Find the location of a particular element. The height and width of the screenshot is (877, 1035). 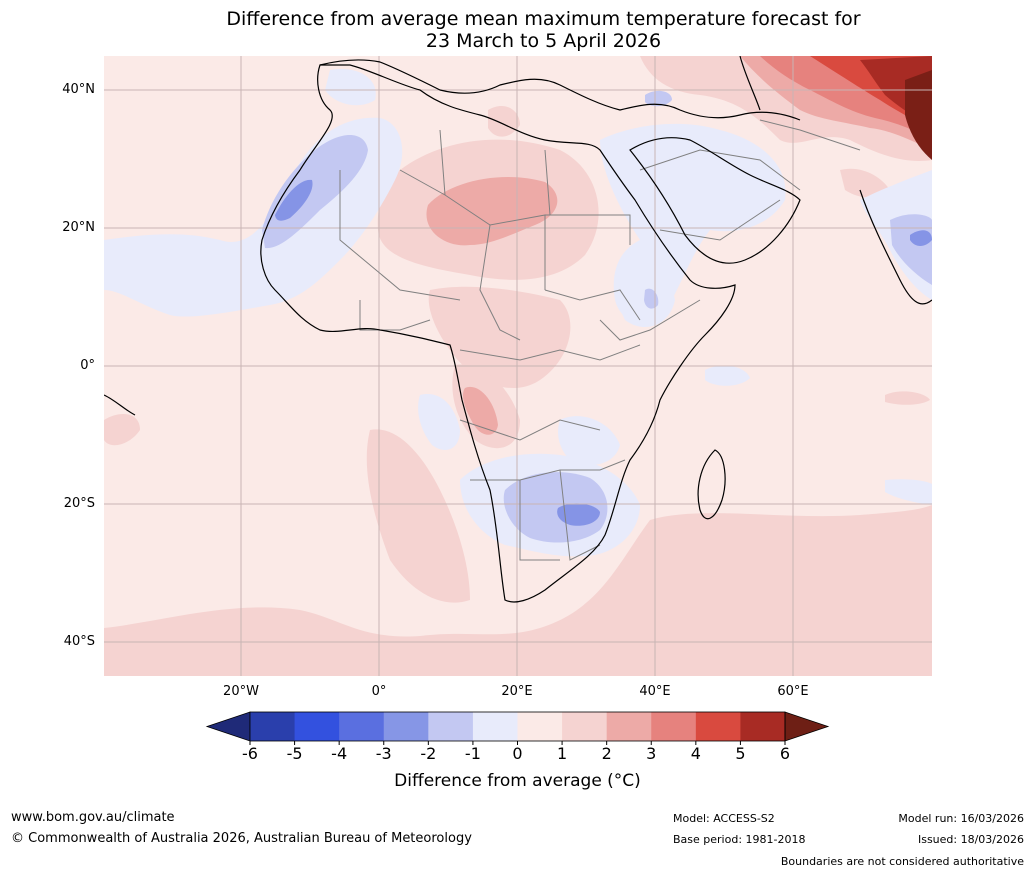

anomaly-pos3-angola is located at coordinates (480, 410).